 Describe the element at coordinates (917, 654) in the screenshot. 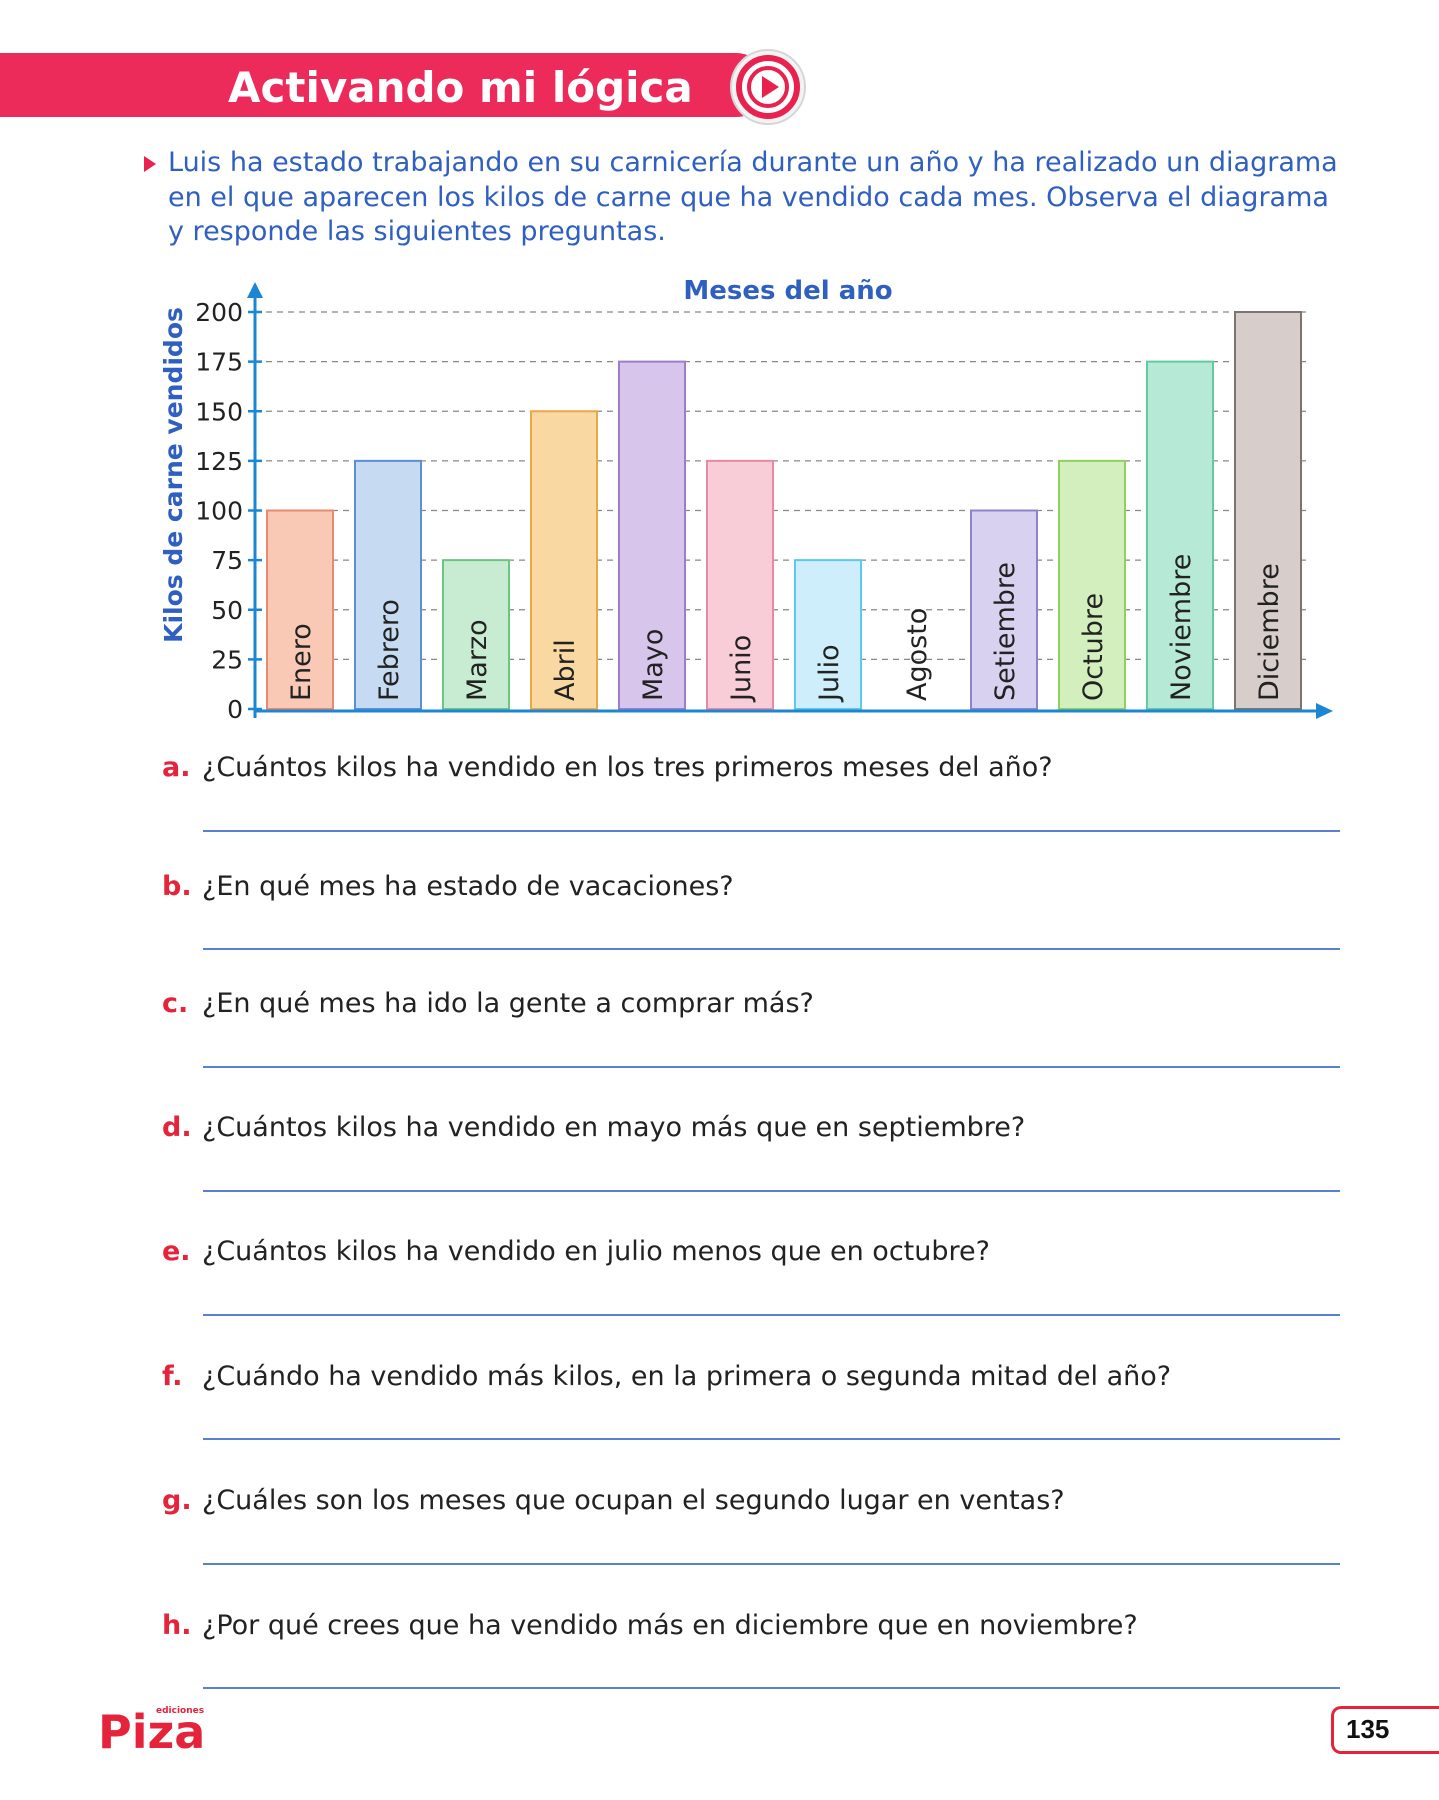

I see `bar-label-agosto: Agosto` at that location.